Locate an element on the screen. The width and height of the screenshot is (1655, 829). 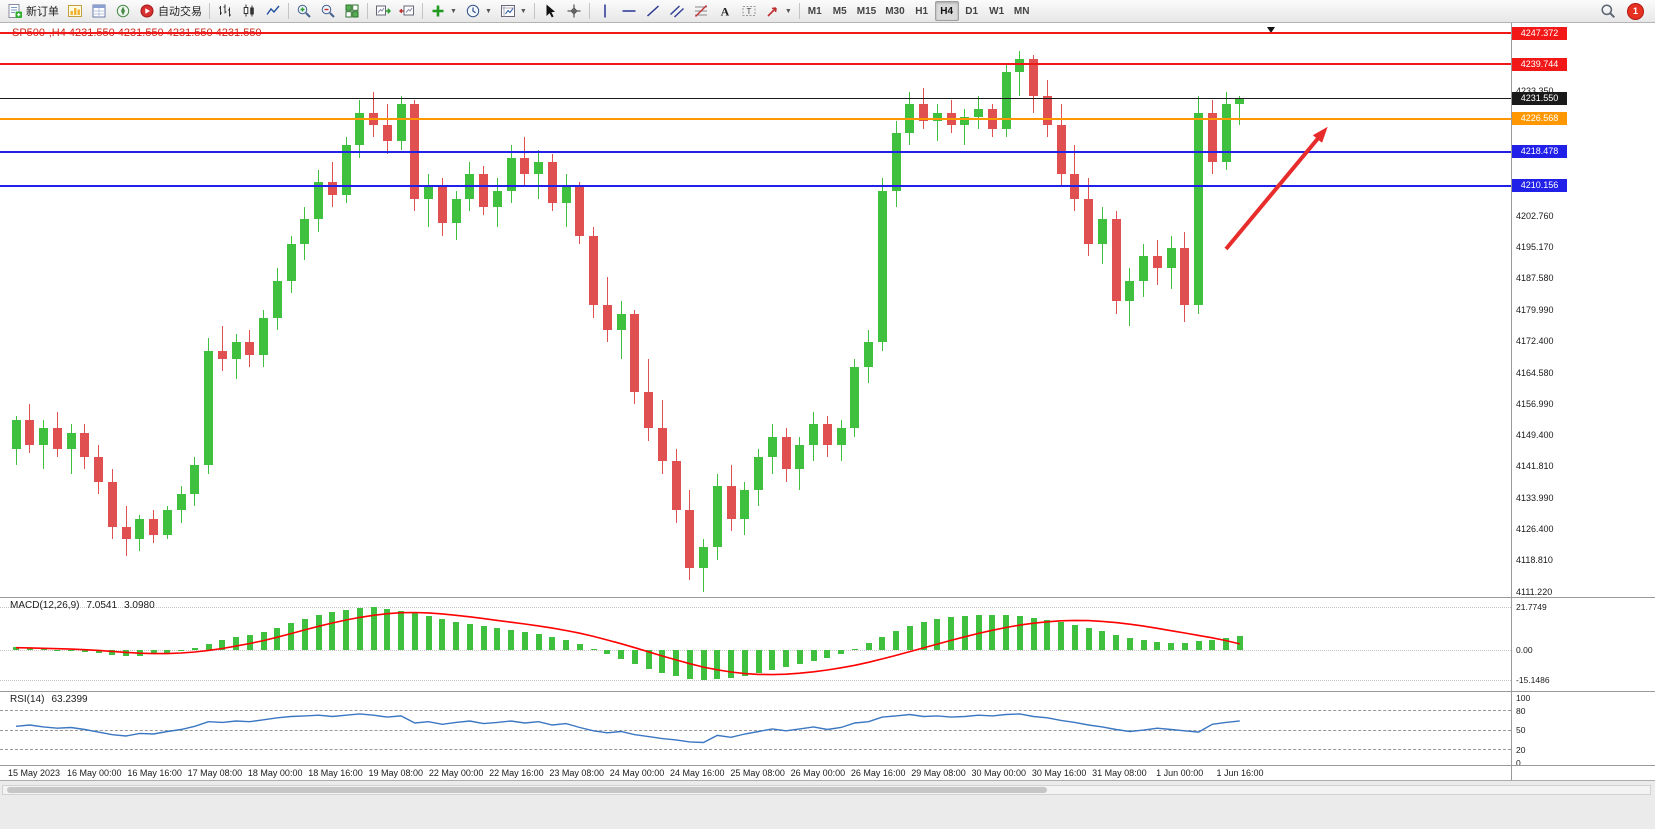
arrows-tool-button: ▼ is located at coordinates (778, 11).